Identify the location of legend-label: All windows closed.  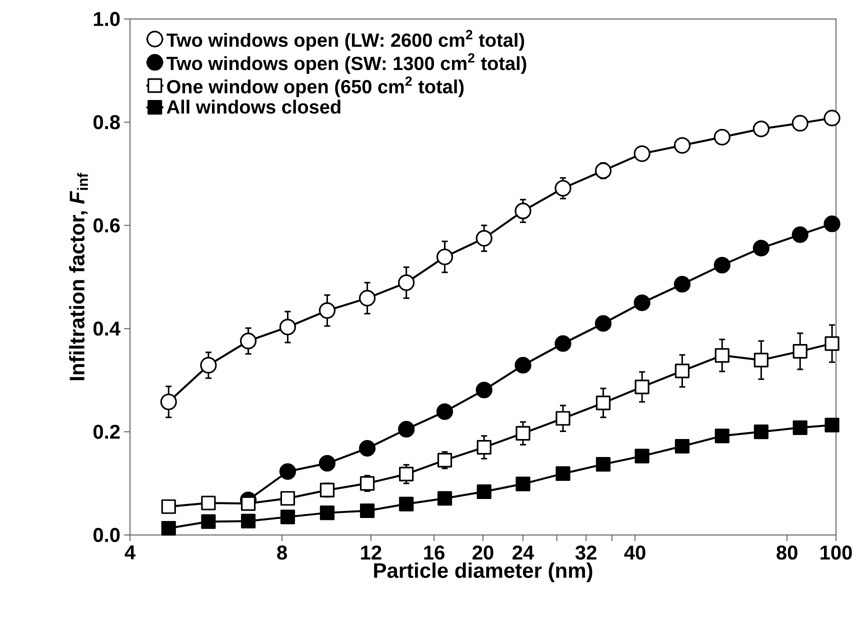
(253, 107).